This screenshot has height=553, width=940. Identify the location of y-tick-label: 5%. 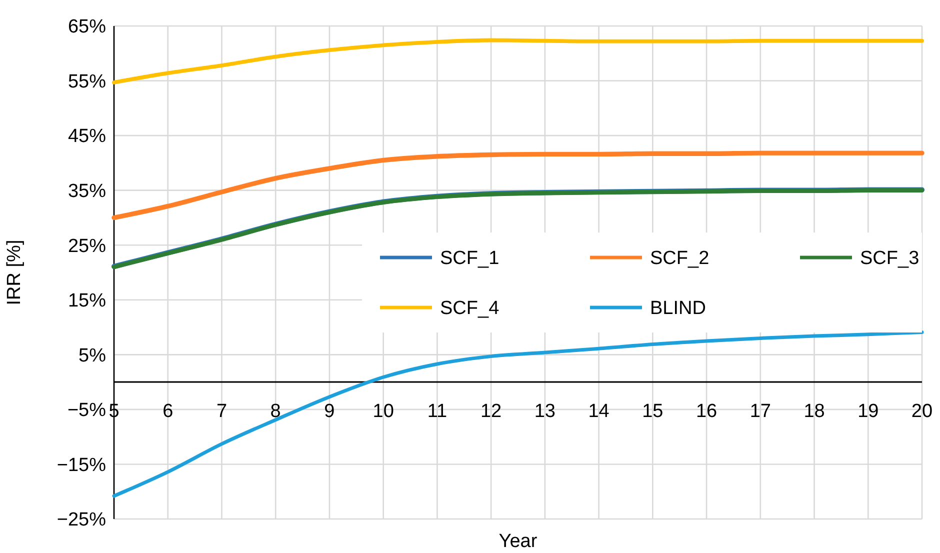
(92, 355).